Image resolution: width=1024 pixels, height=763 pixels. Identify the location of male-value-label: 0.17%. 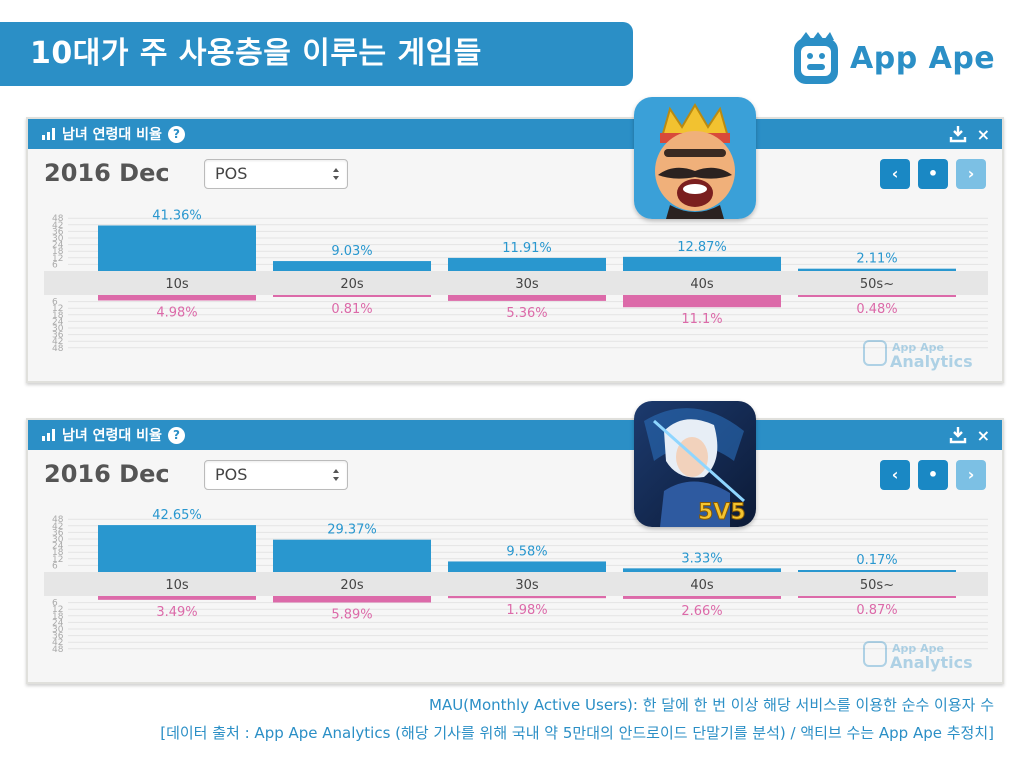
(876, 560).